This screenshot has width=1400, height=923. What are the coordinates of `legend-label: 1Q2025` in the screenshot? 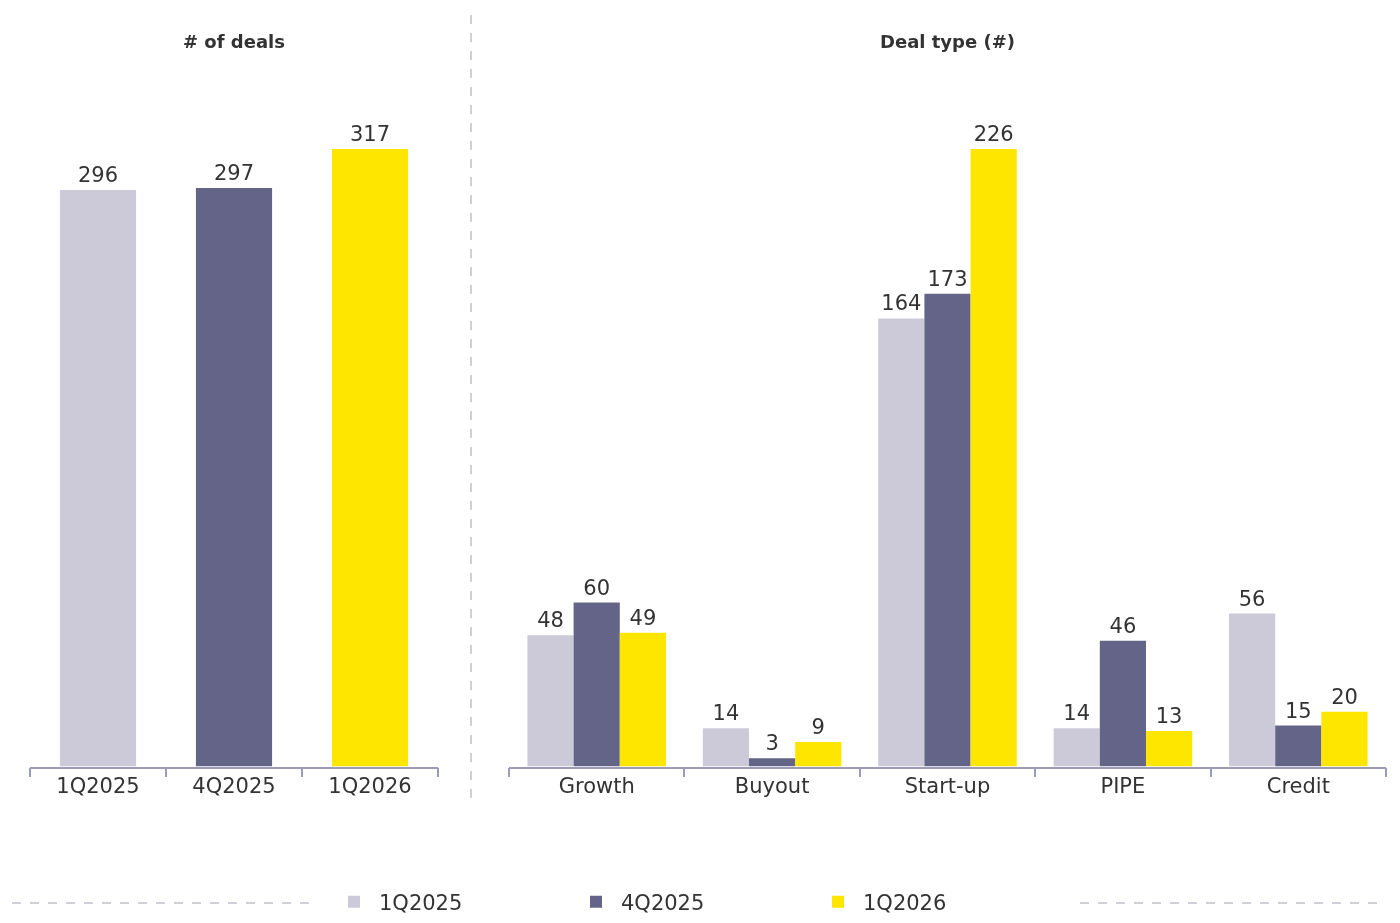 It's located at (421, 902).